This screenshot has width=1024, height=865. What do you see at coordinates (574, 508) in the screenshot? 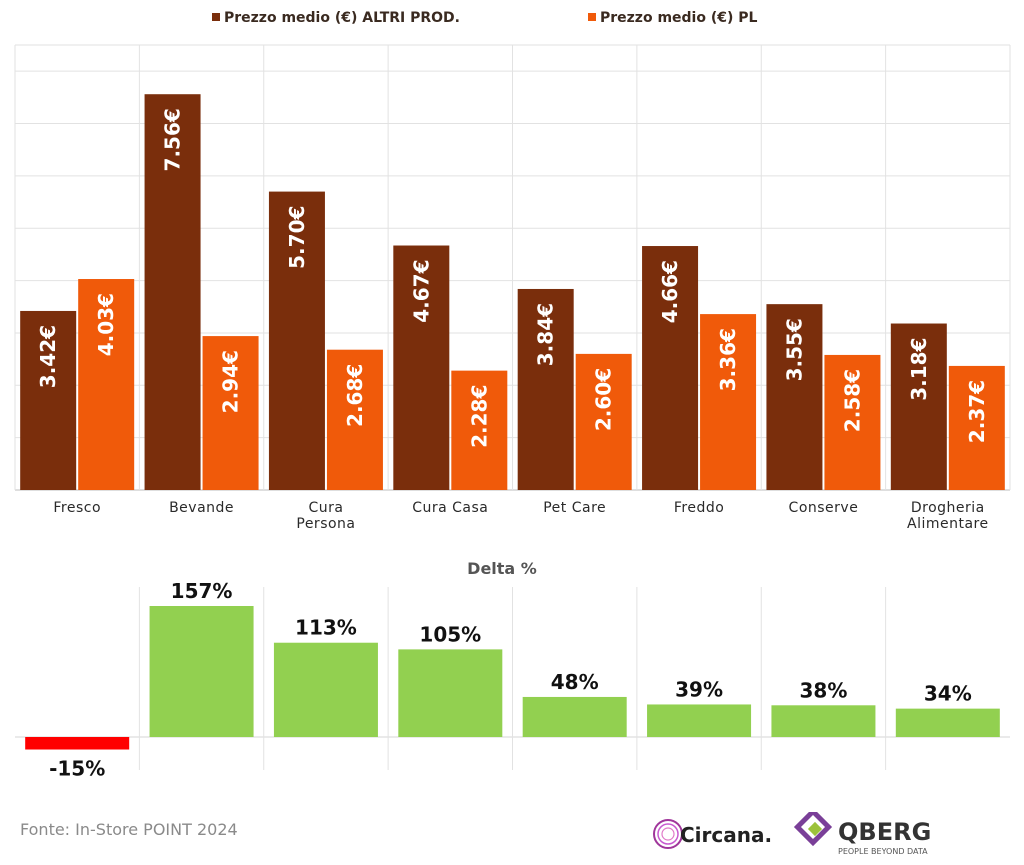
I see `category-label: Pet Care` at bounding box center [574, 508].